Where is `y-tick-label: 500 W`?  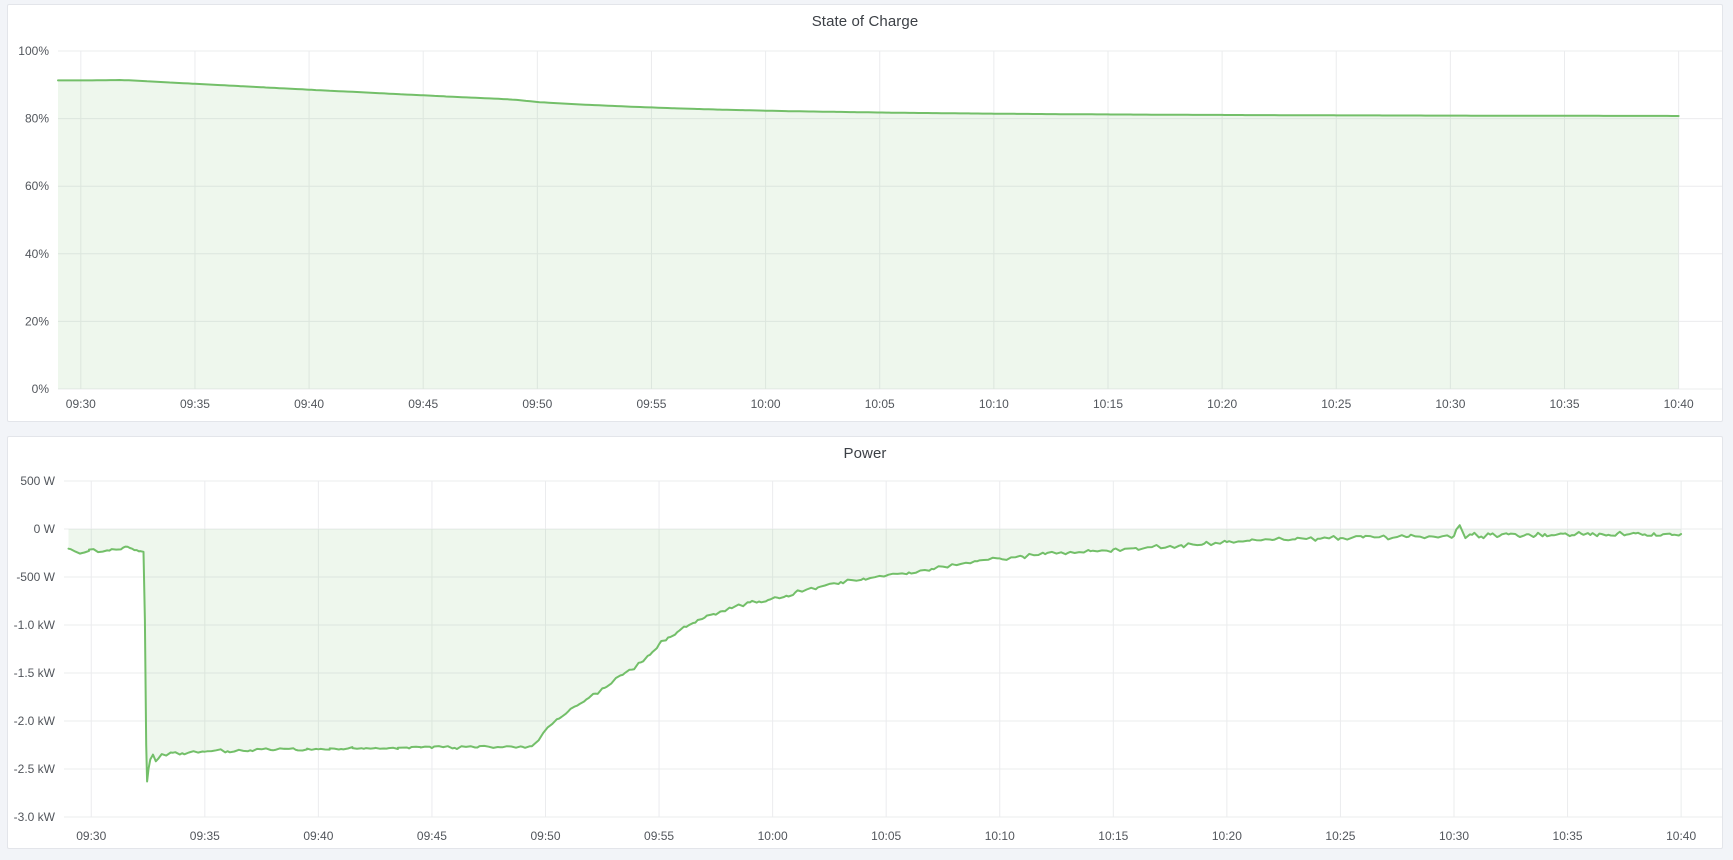
y-tick-label: 500 W is located at coordinates (37, 481).